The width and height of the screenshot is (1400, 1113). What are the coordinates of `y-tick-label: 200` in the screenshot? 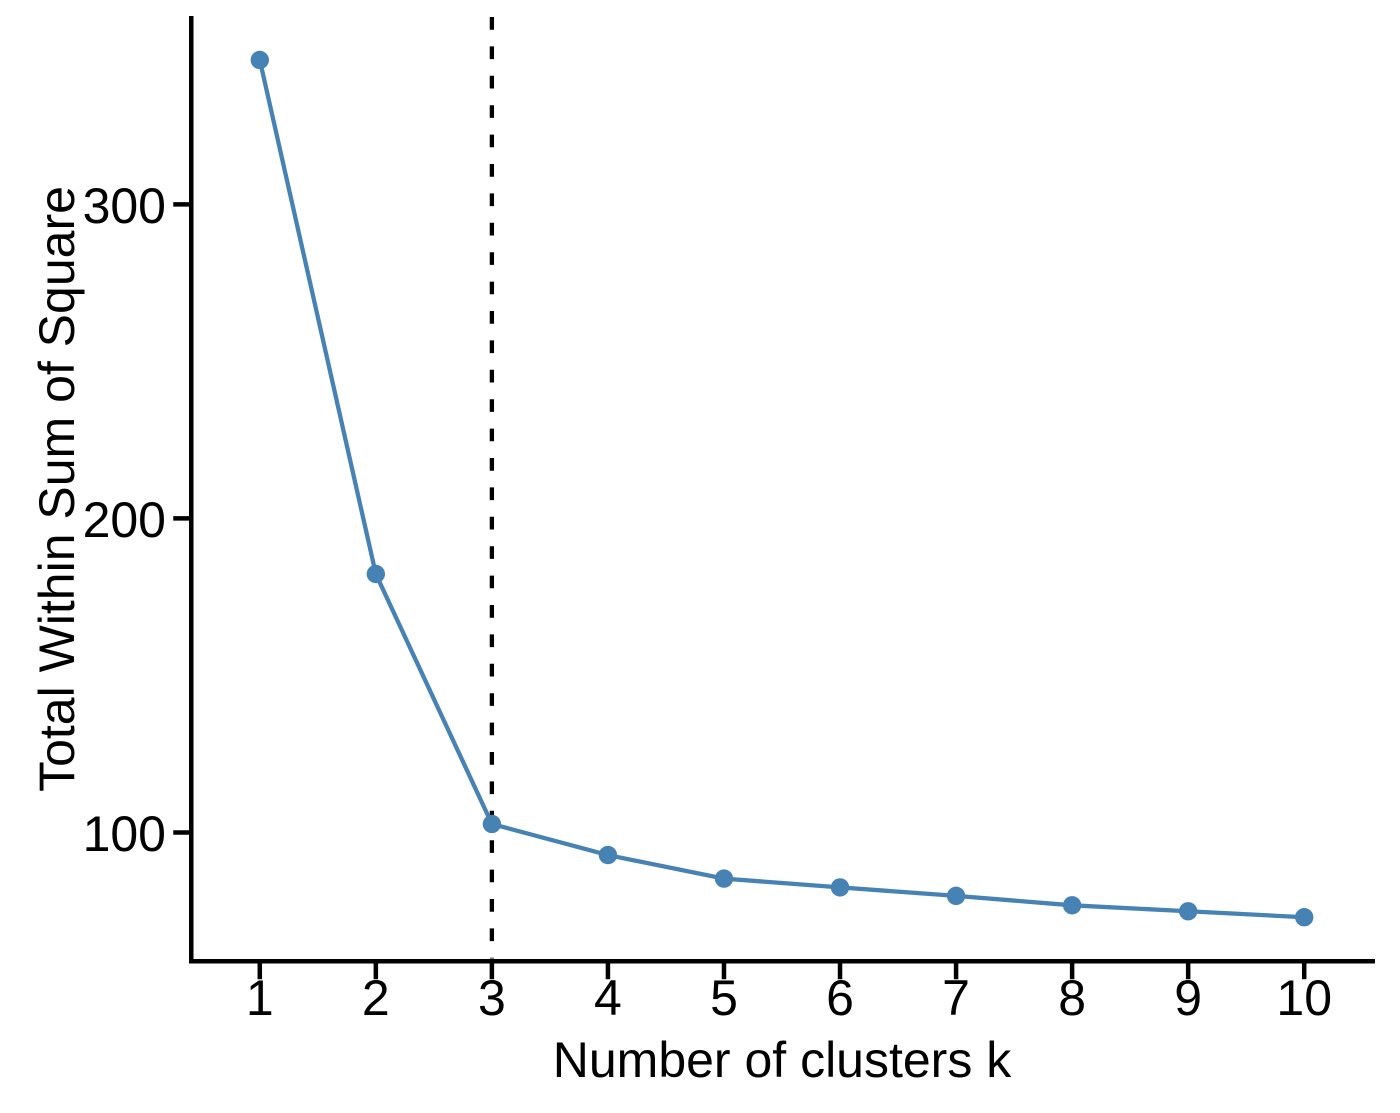 It's located at (124, 520).